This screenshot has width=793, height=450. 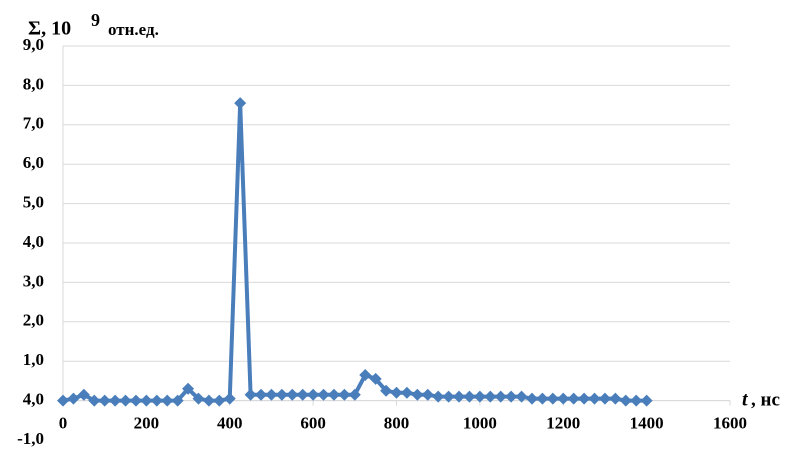 I want to click on x-tick-label: 800, so click(x=397, y=423).